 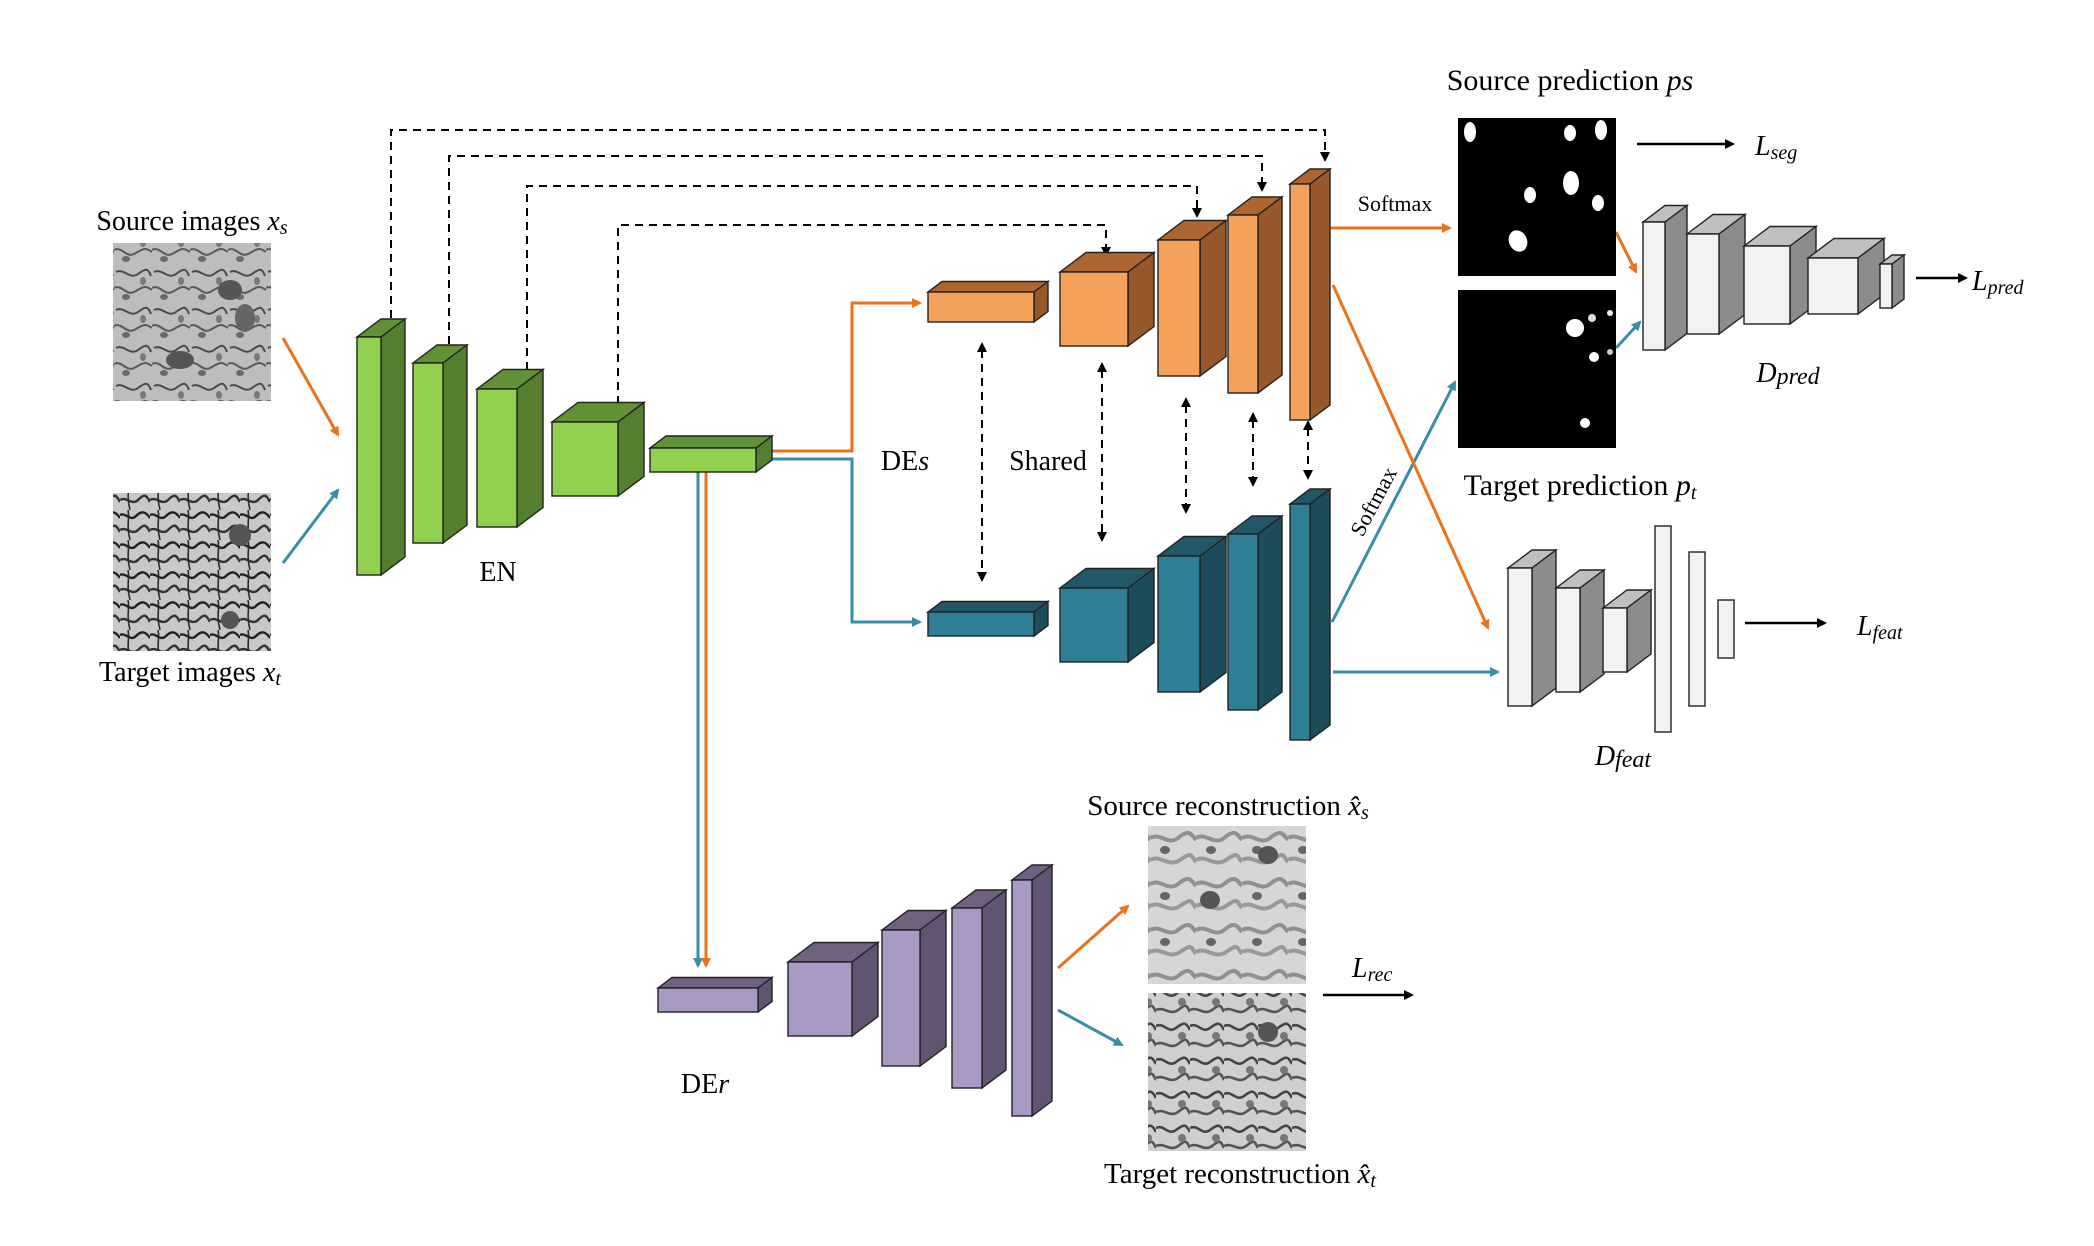 I want to click on source-prediction-image, so click(x=1537, y=197).